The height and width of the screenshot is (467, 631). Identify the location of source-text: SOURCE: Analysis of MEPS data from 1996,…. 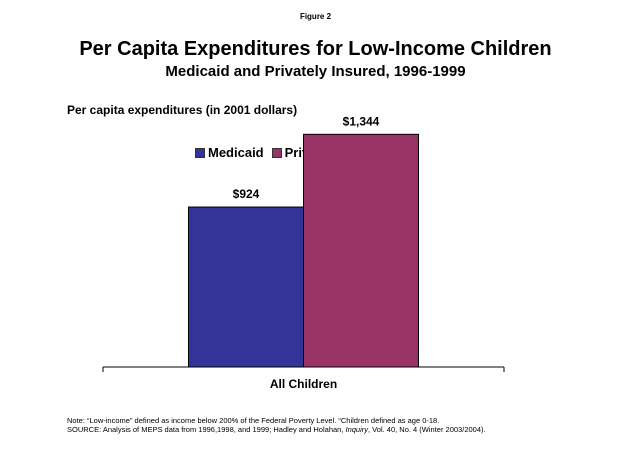
(317, 429).